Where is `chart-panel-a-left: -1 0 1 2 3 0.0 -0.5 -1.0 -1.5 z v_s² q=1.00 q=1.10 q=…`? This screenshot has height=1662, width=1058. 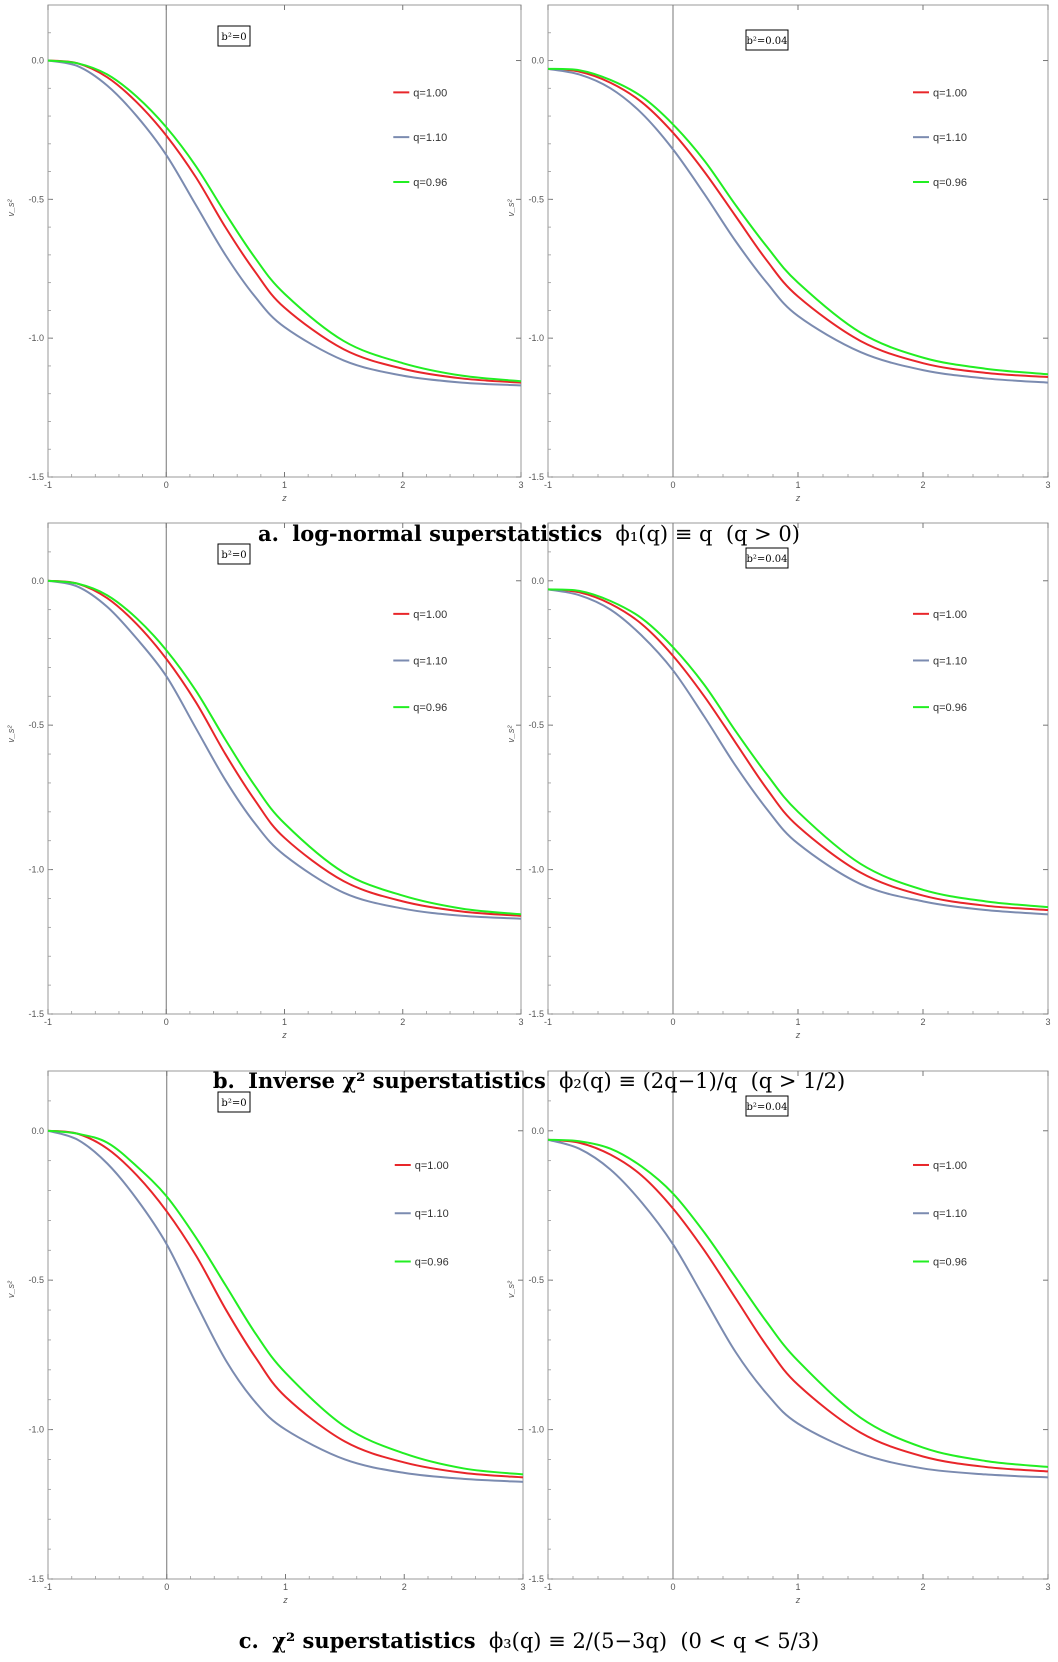 chart-panel-a-left: -1 0 1 2 3 0.0 -0.5 -1.0 -1.5 z v_s² q=1.00 q=1.10 q=… is located at coordinates (265, 253).